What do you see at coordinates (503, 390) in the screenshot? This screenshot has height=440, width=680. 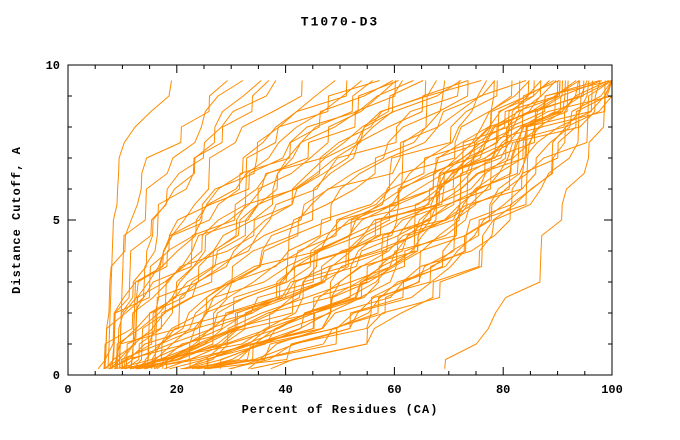 I see `x-tick-label: 80` at bounding box center [503, 390].